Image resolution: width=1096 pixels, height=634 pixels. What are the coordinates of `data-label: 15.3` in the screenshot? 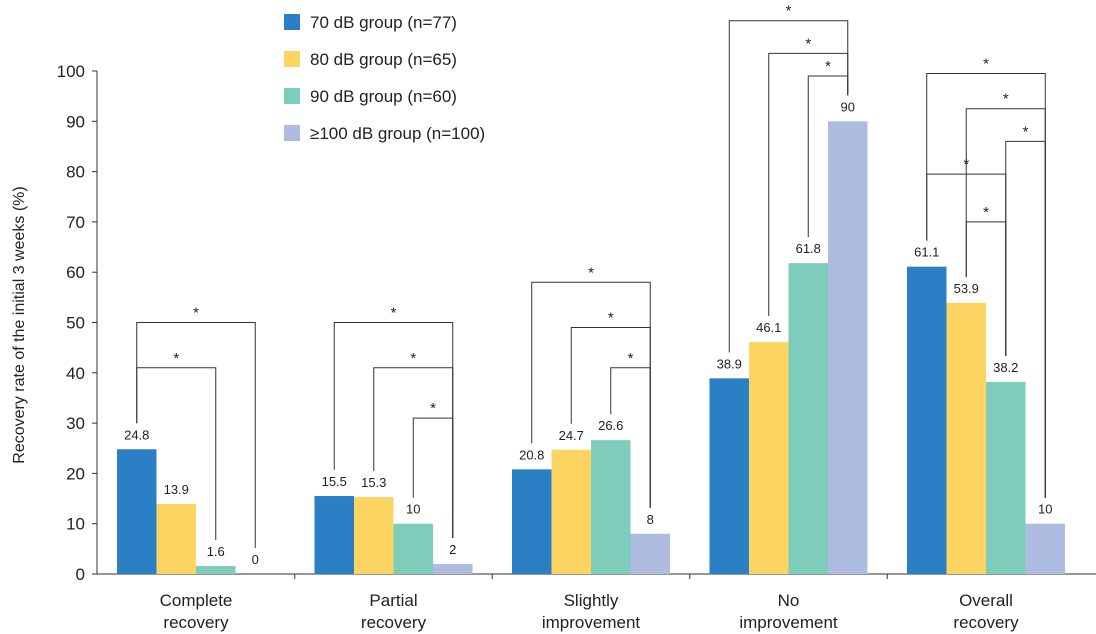 It's located at (373, 482).